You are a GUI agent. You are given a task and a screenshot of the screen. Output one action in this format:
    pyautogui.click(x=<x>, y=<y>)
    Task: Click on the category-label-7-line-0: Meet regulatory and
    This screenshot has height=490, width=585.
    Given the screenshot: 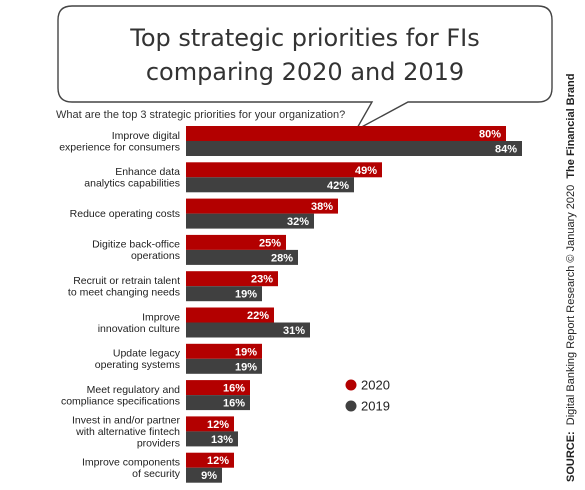 What is the action you would take?
    pyautogui.click(x=134, y=390)
    